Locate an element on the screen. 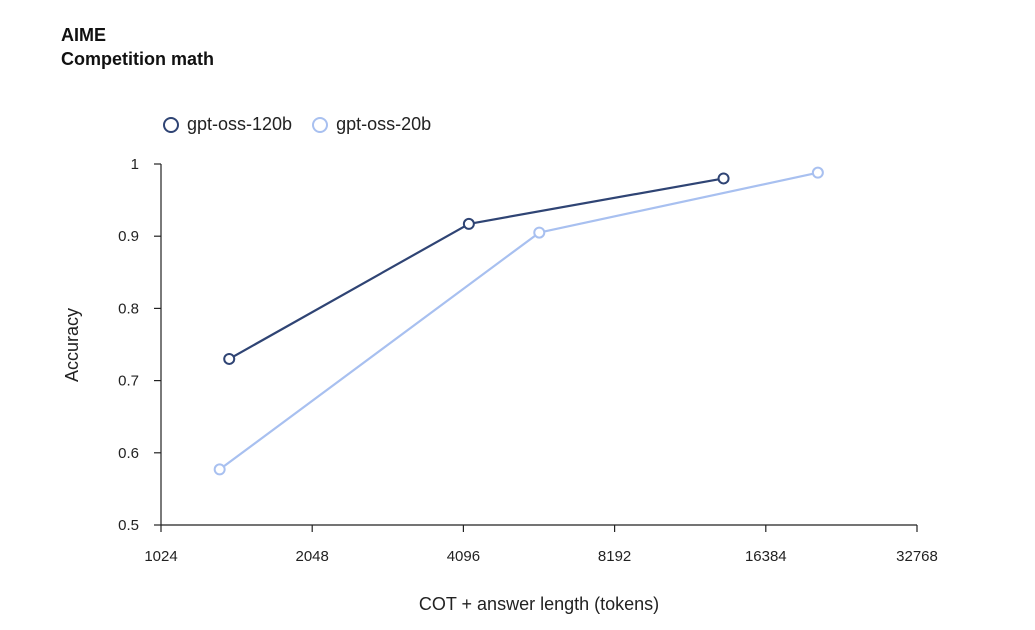 The image size is (1035, 630). chart-subtitle: Competition math is located at coordinates (137, 59).